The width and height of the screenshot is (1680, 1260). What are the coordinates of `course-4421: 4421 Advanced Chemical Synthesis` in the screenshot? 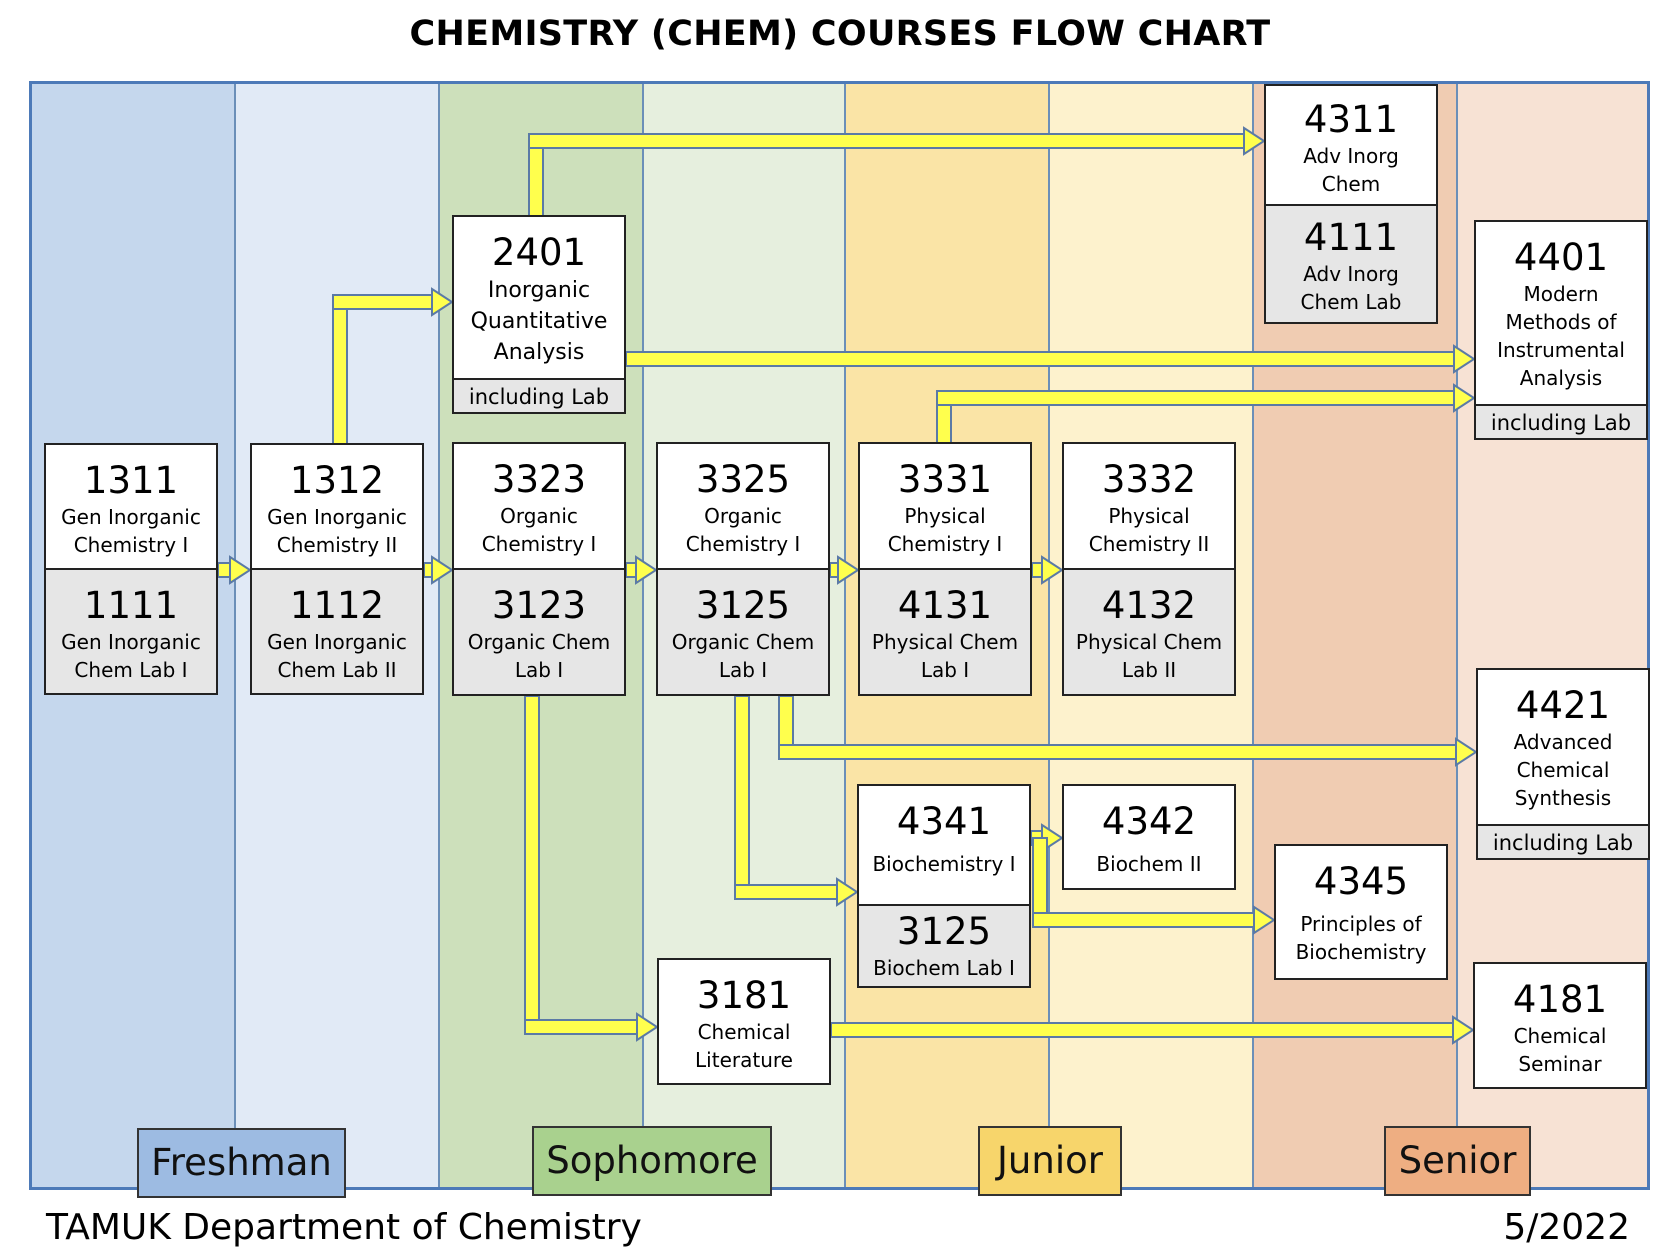 It's located at (1563, 747).